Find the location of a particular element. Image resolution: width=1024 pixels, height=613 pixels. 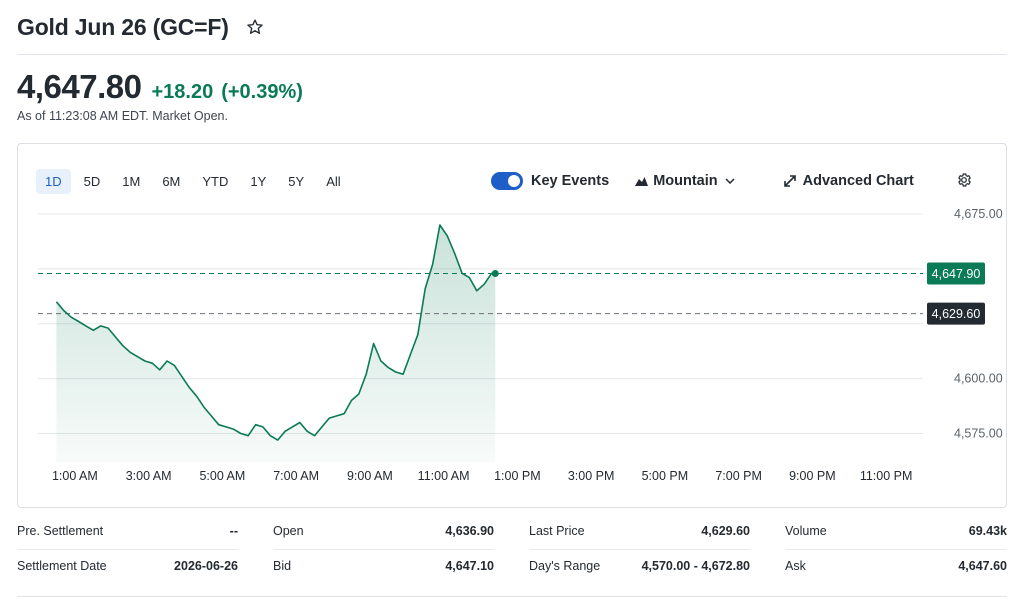

stat-label-last-price: Last Price is located at coordinates (557, 531).